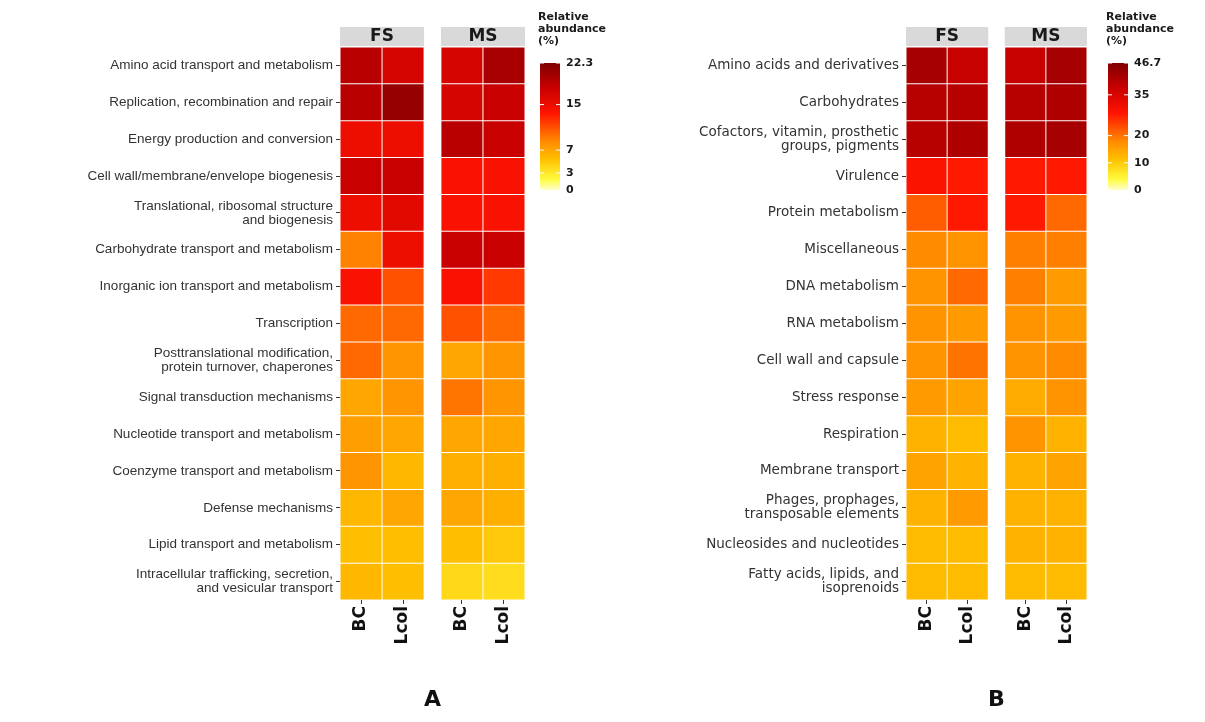 This screenshot has height=722, width=1205. What do you see at coordinates (570, 149) in the screenshot?
I see `color-bar-label: 7` at bounding box center [570, 149].